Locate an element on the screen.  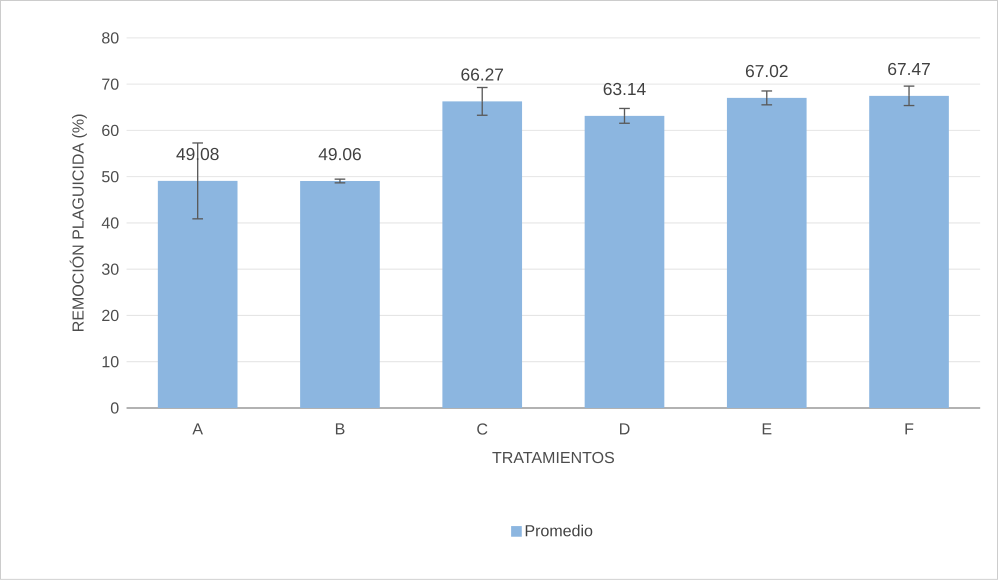
y-tick-label: 40 is located at coordinates (110, 223).